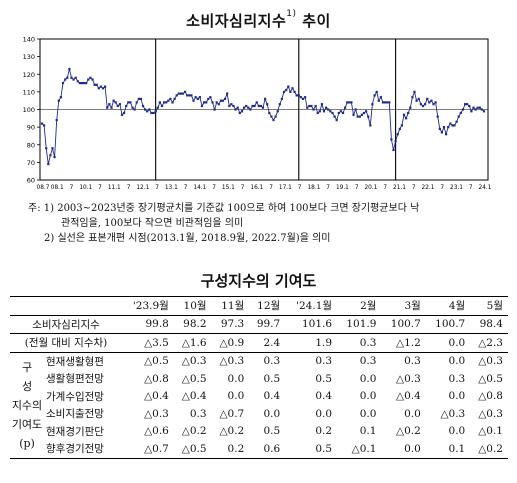  I want to click on header-blank, so click(66, 306).